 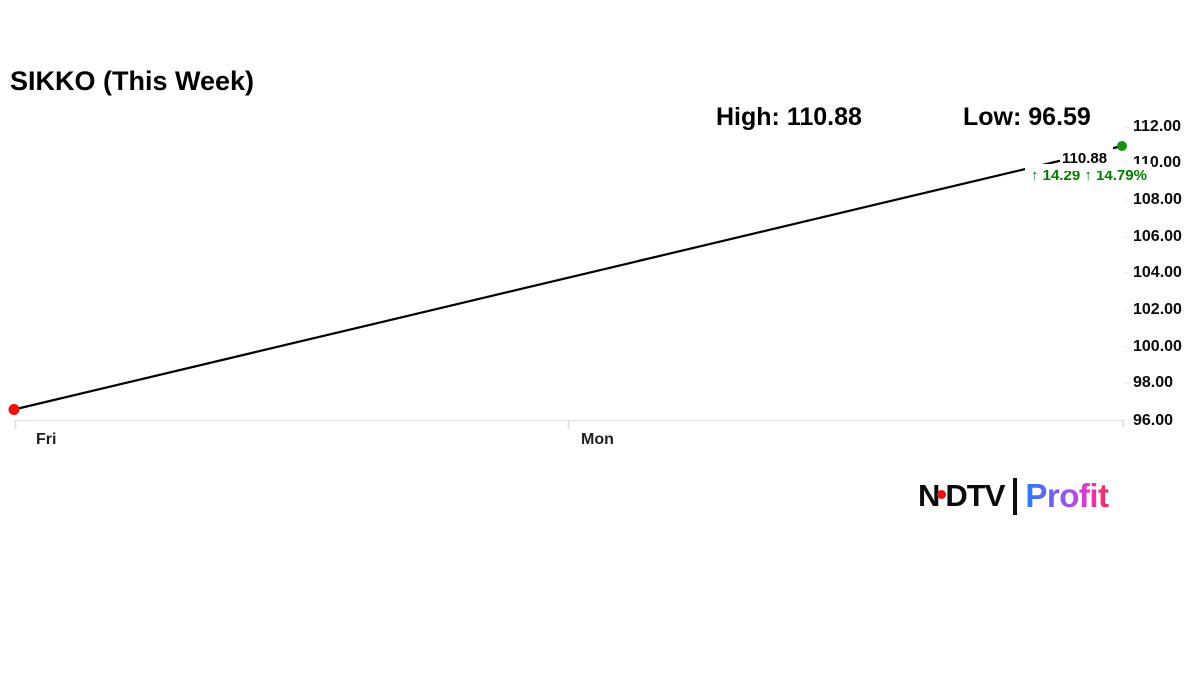 I want to click on ndtv-profit-logo: N DTV Profit, so click(x=1013, y=496).